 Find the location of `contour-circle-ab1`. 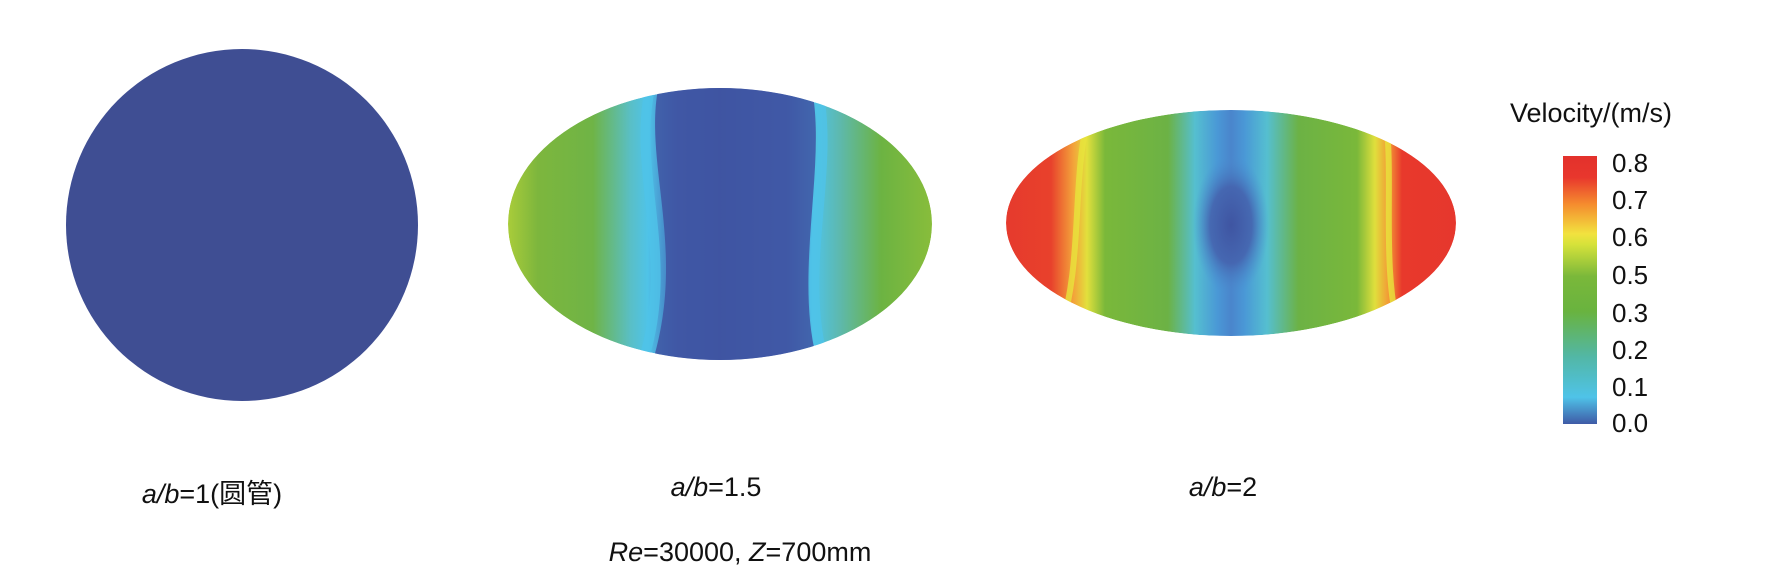

contour-circle-ab1 is located at coordinates (242, 225).